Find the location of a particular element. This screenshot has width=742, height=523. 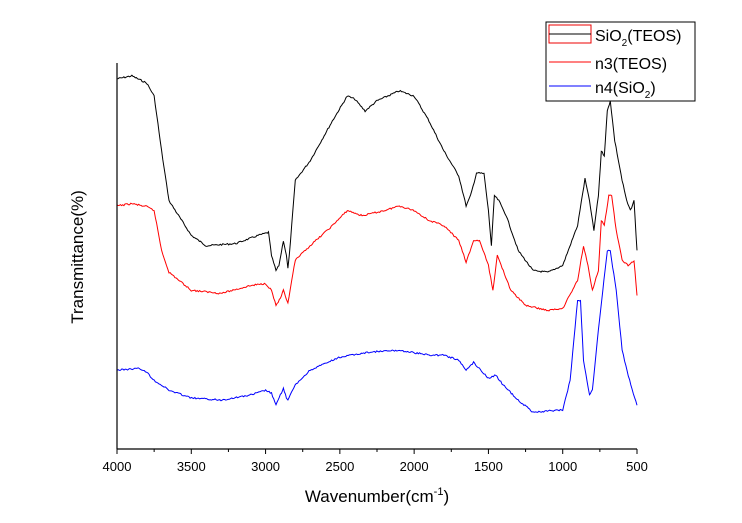

x-tick-label: 1000 is located at coordinates (562, 466).